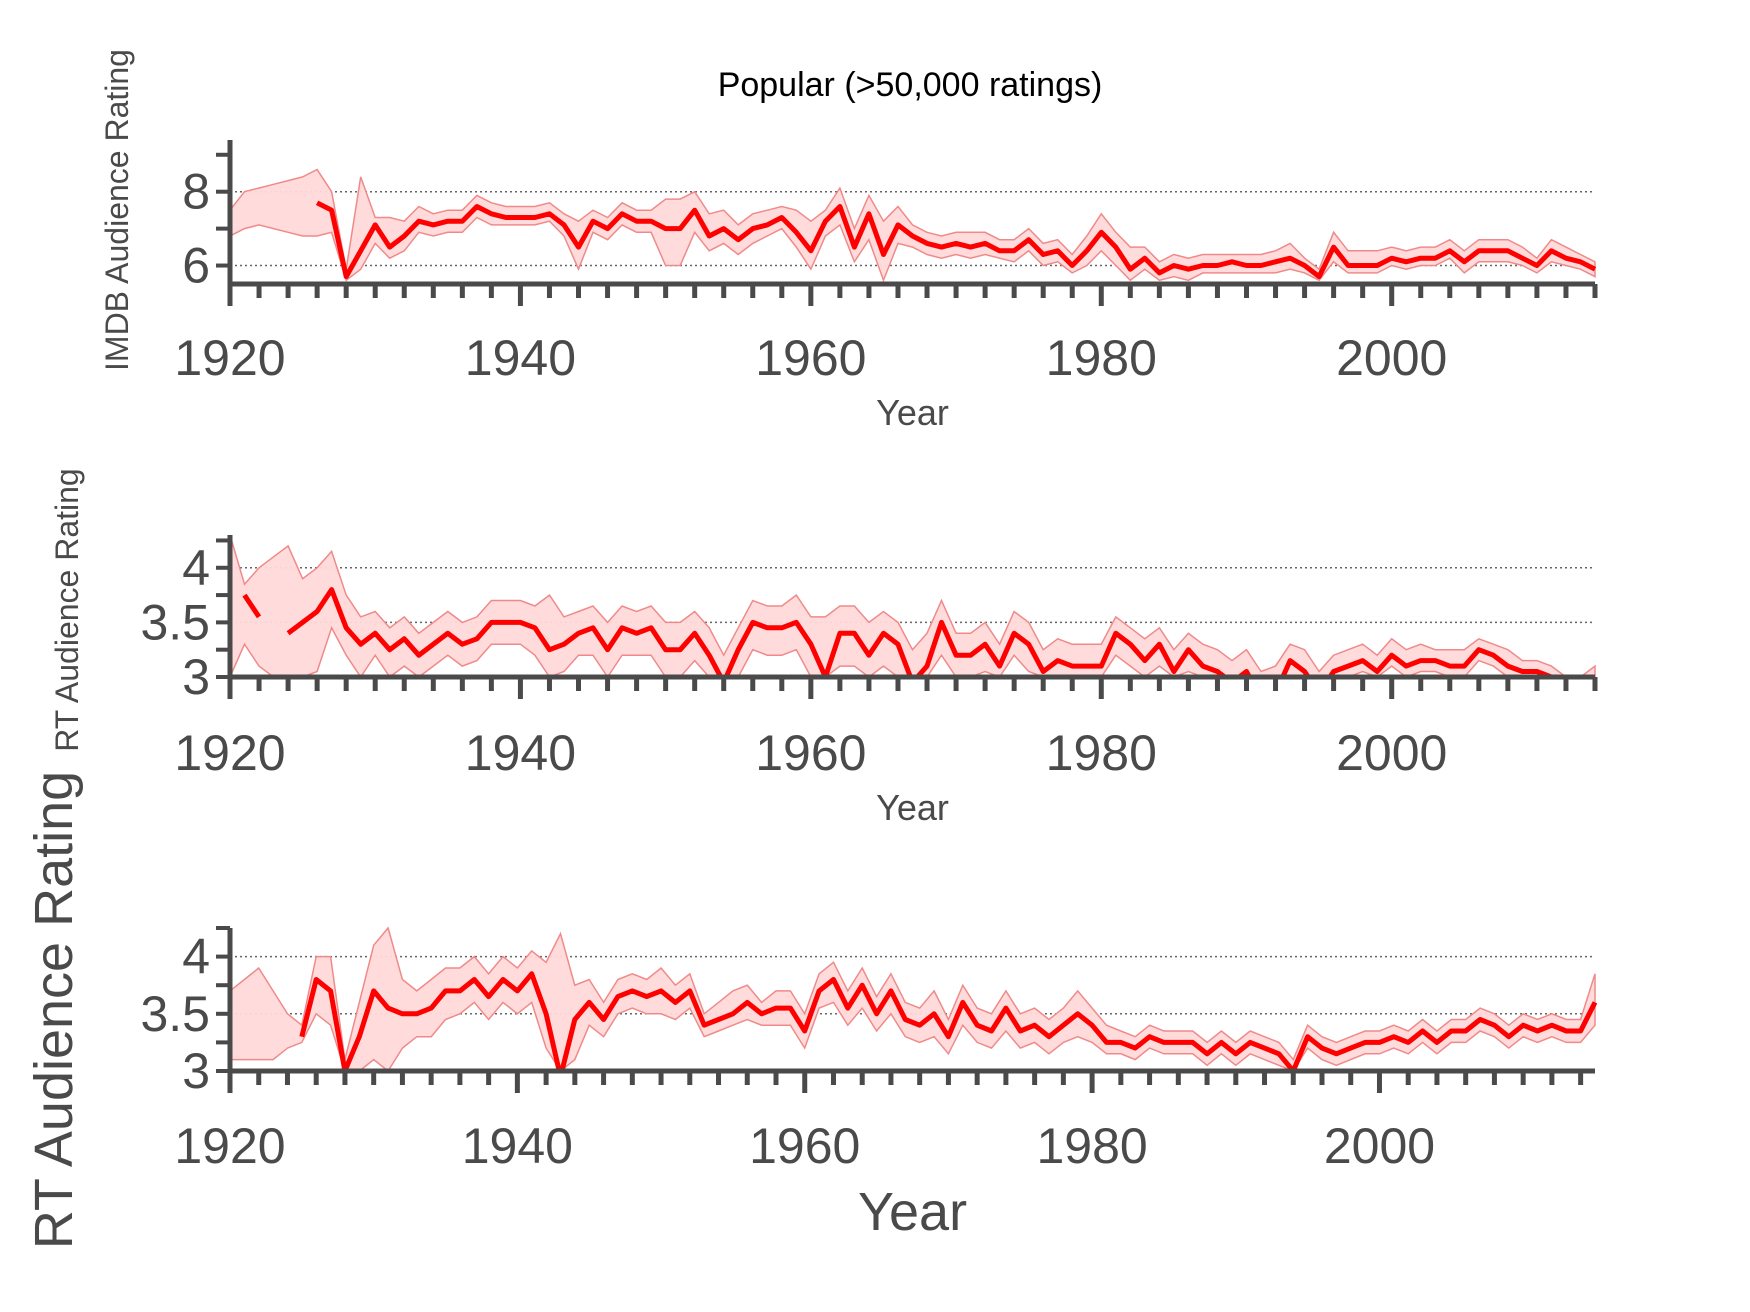 The image size is (1750, 1312). What do you see at coordinates (196, 192) in the screenshot?
I see `y-tick-label: 8` at bounding box center [196, 192].